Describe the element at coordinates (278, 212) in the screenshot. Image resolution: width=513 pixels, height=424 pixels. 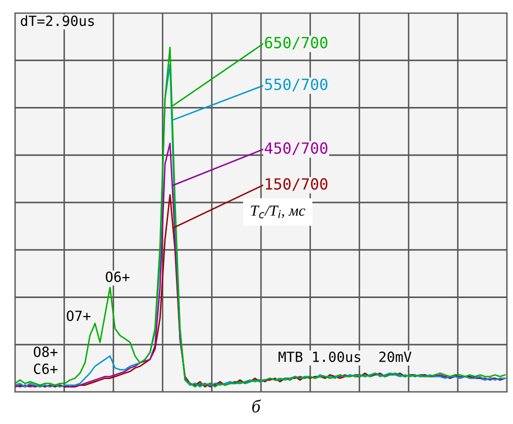
I see `annotation: T$_{c}$/T$_{i}$, мс` at that location.